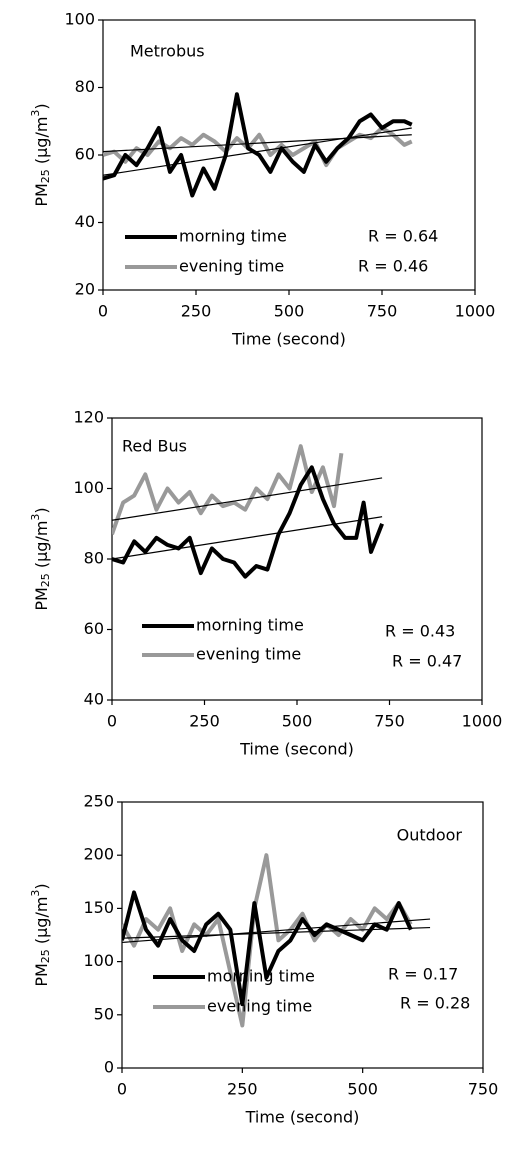  I want to click on y-tick-label: 250, so click(98, 801).